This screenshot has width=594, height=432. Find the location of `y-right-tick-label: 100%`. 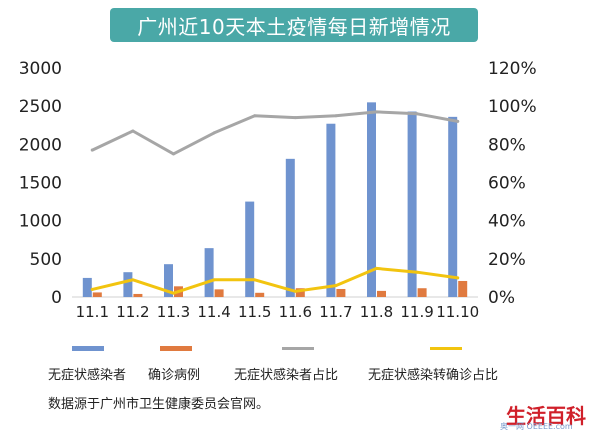

y-right-tick-label: 100% is located at coordinates (512, 107).